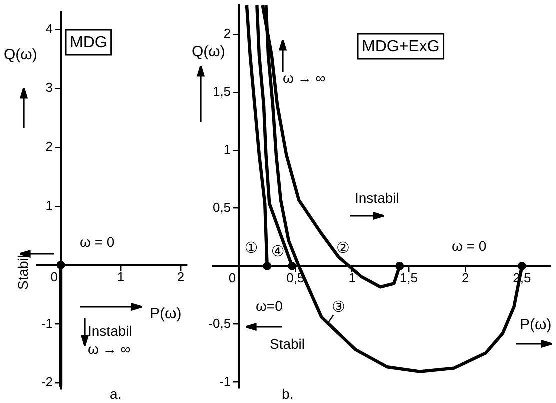  Describe the element at coordinates (278, 251) in the screenshot. I see `series-label: ④` at that location.